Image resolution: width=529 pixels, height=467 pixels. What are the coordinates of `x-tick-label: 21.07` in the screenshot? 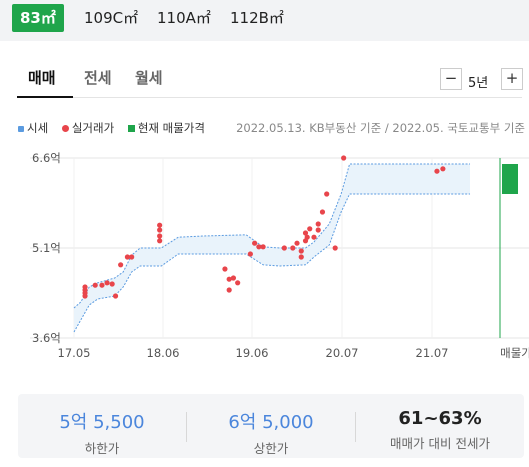 It's located at (432, 353).